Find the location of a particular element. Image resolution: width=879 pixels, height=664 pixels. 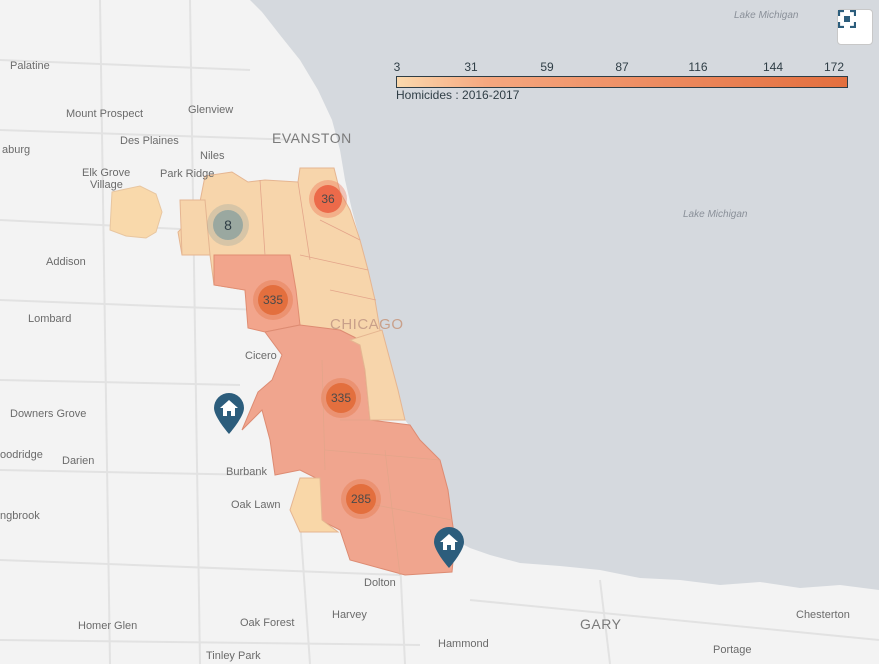

legend-tick: 144 is located at coordinates (773, 67).